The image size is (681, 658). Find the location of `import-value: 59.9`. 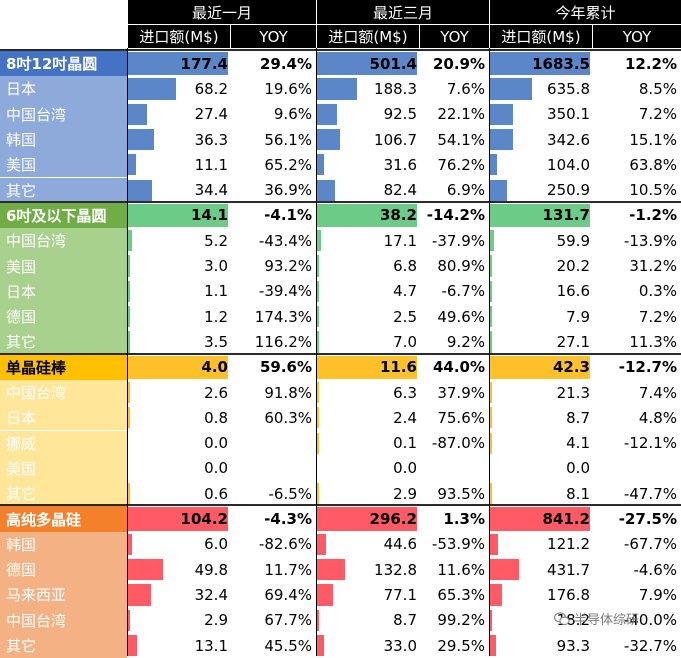

import-value: 59.9 is located at coordinates (573, 240).